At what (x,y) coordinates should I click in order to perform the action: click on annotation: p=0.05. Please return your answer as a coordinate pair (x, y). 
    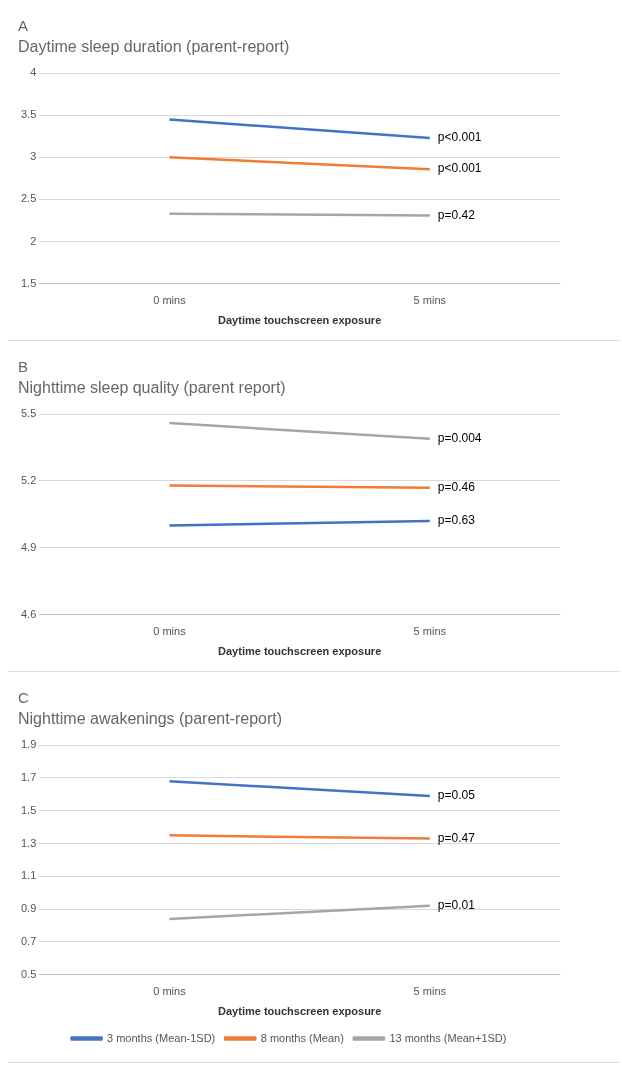
    Looking at the image, I should click on (456, 795).